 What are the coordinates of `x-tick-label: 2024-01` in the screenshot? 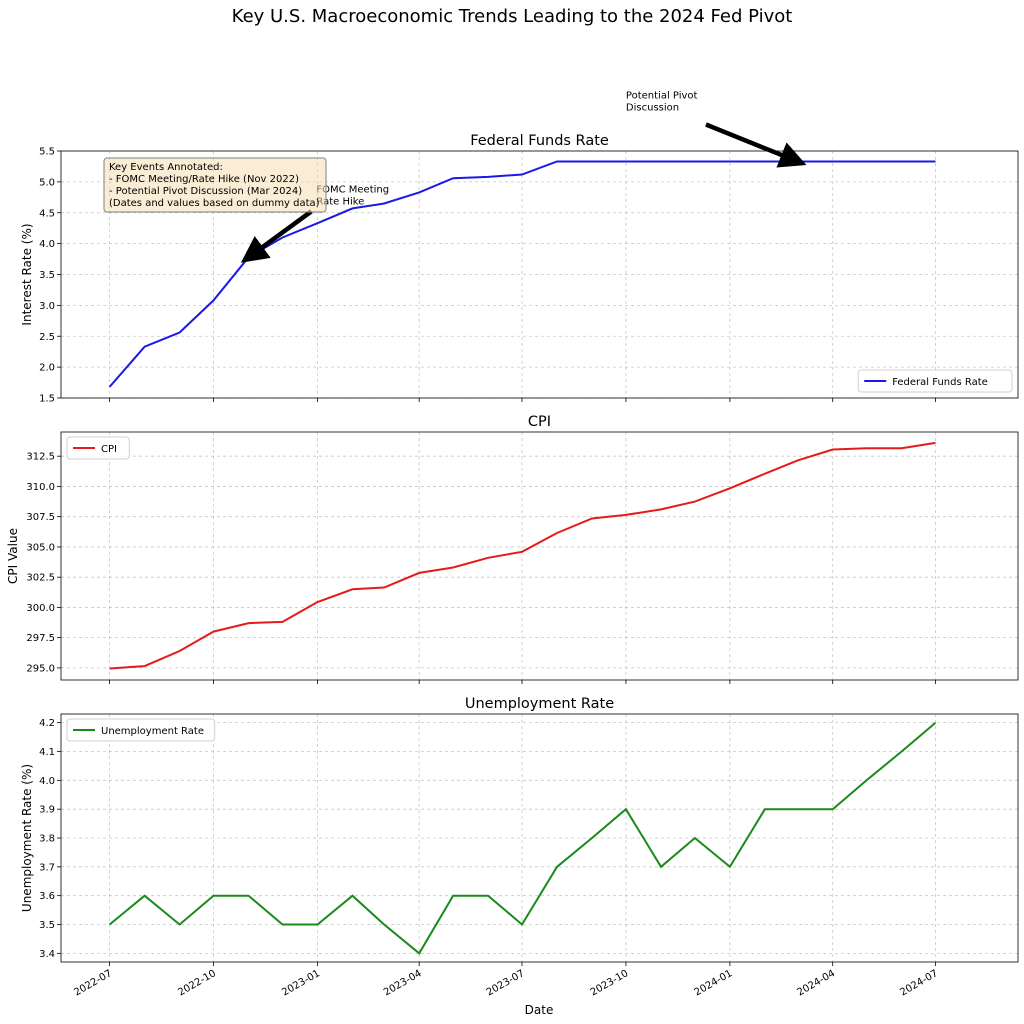 It's located at (714, 983).